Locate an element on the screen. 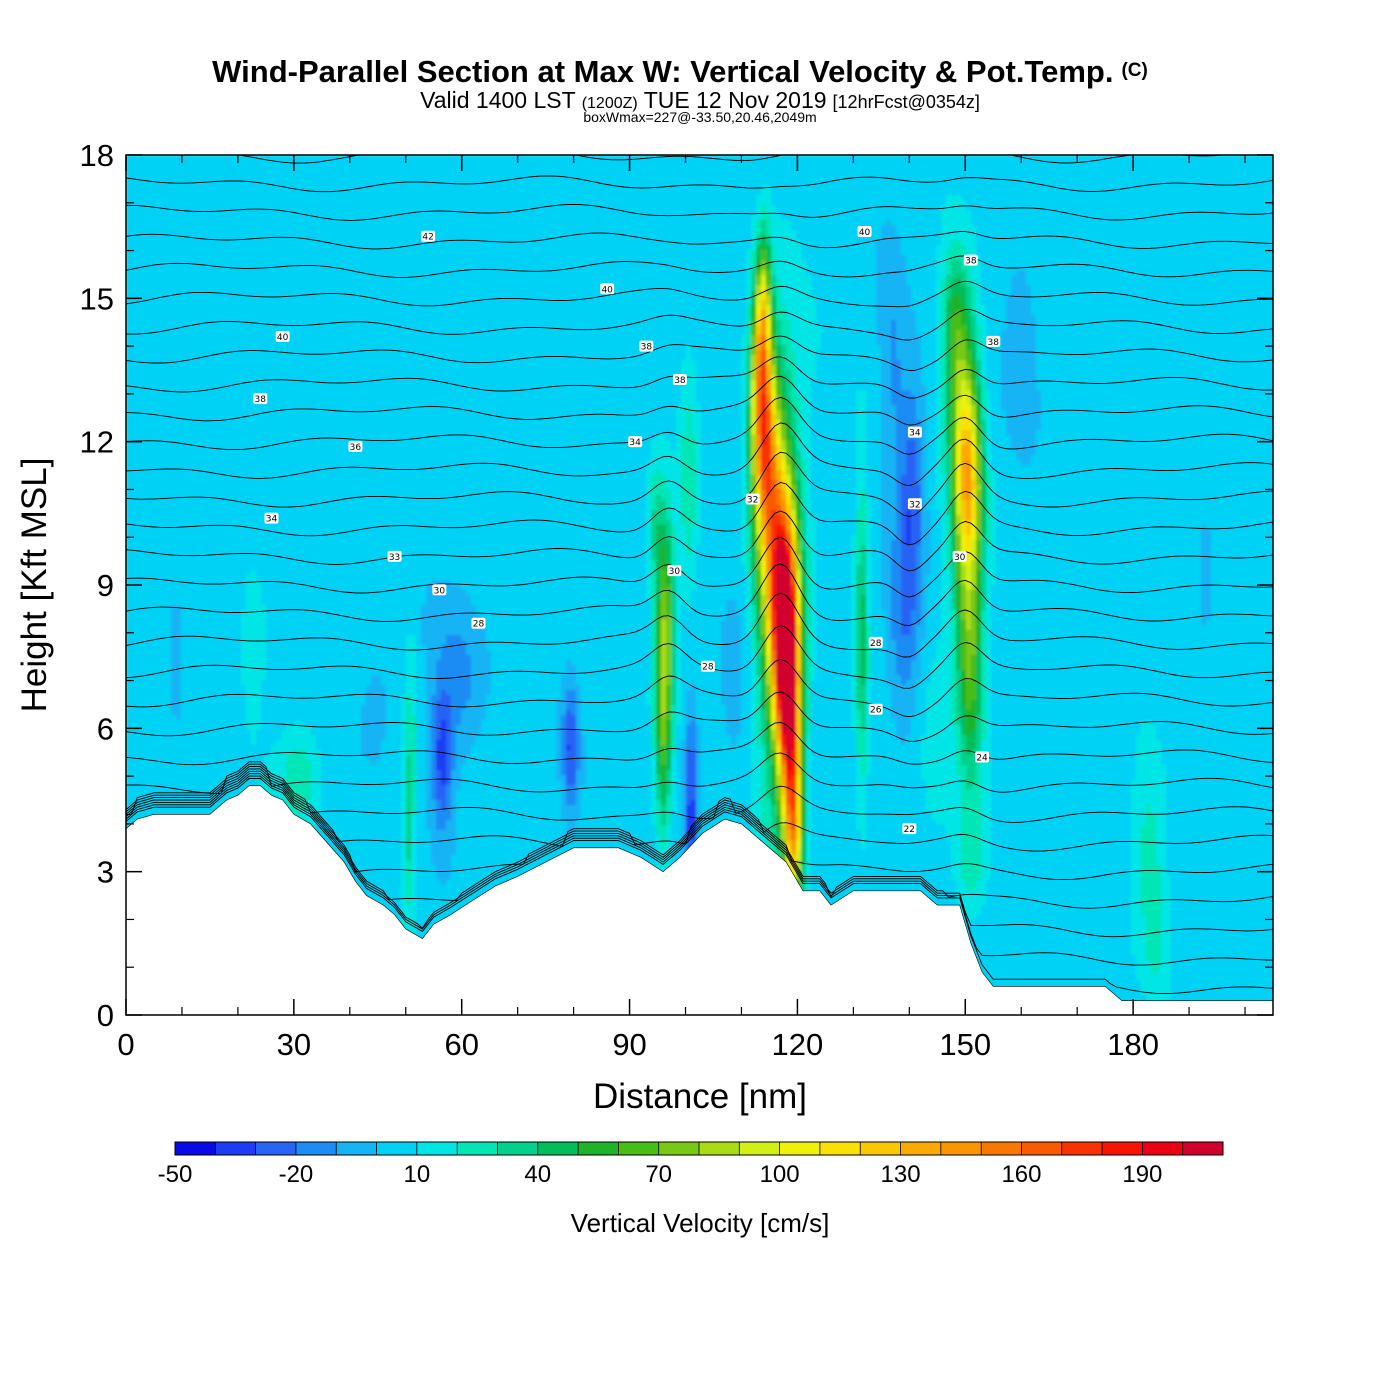  theta-contour-label-text: 22 is located at coordinates (909, 830).